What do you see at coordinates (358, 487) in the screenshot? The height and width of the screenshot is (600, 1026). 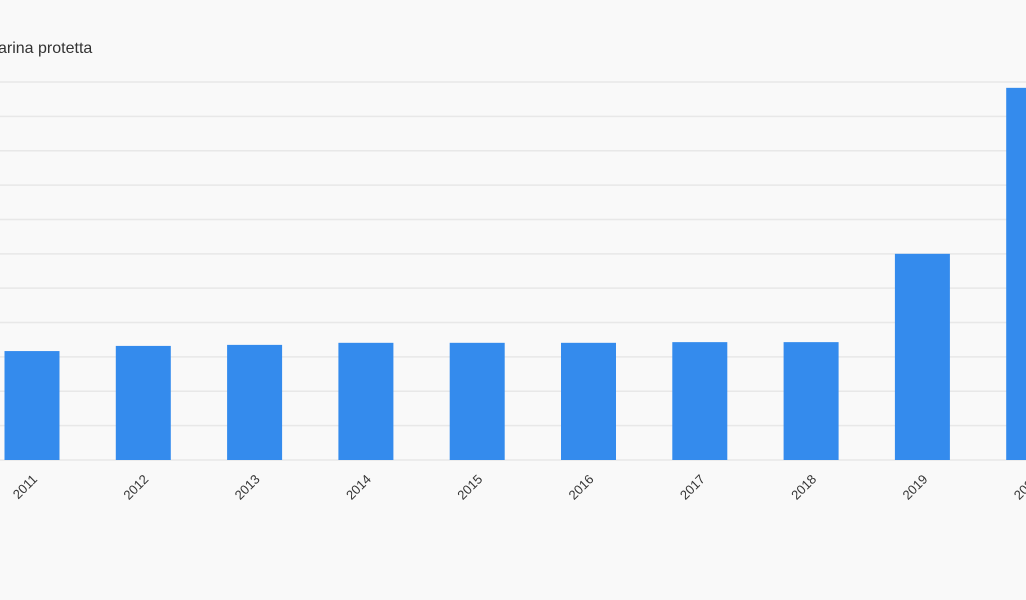 I see `x-tick-label: 2014` at bounding box center [358, 487].